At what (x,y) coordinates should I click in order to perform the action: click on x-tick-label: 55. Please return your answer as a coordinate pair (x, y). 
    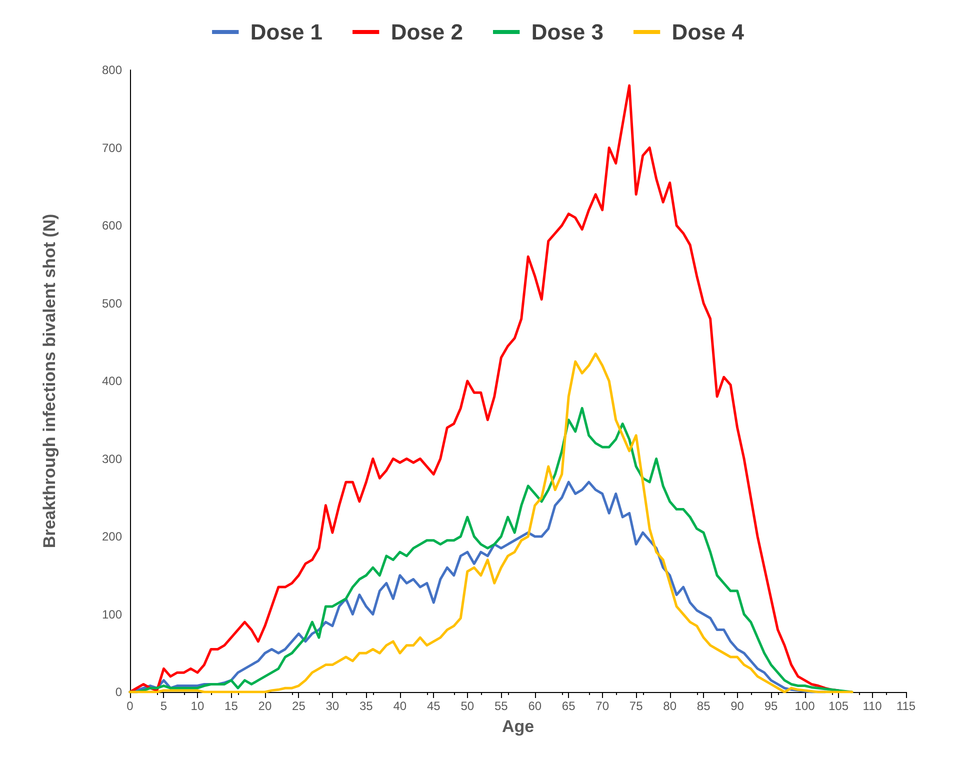
    Looking at the image, I should click on (501, 706).